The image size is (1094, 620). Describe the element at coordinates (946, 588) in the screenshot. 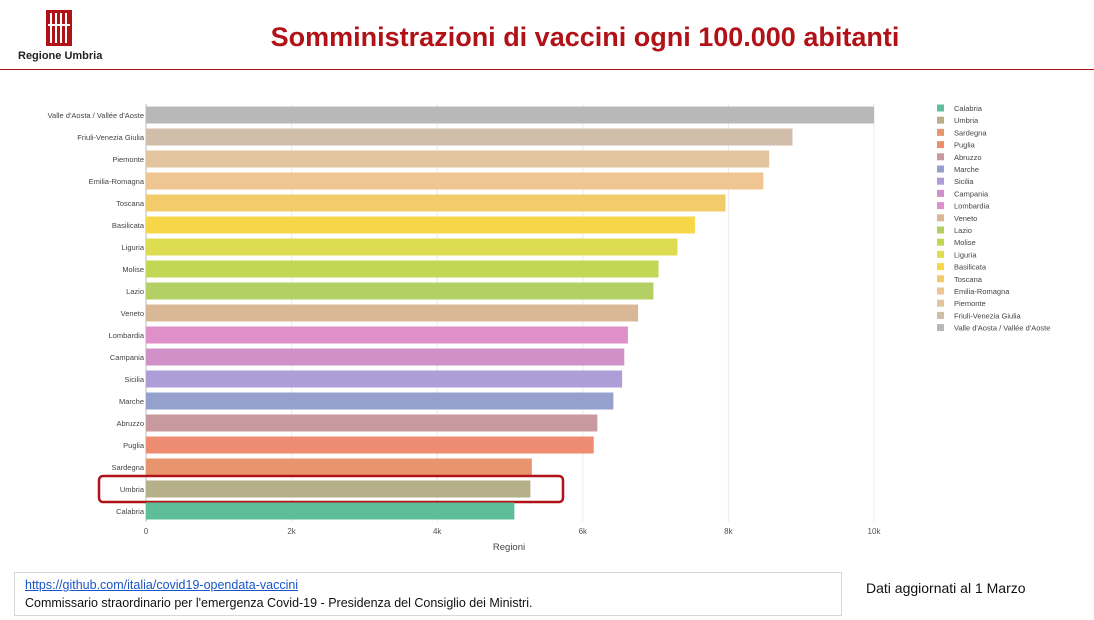

I see `update-note: Dati aggiornati al 1 Marzo` at that location.